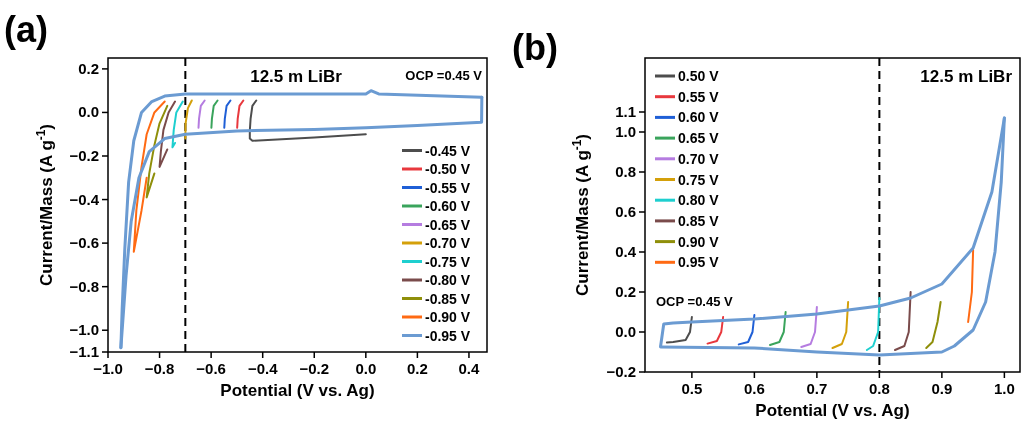  Describe the element at coordinates (26, 29) in the screenshot. I see `chart-title: (a)` at that location.